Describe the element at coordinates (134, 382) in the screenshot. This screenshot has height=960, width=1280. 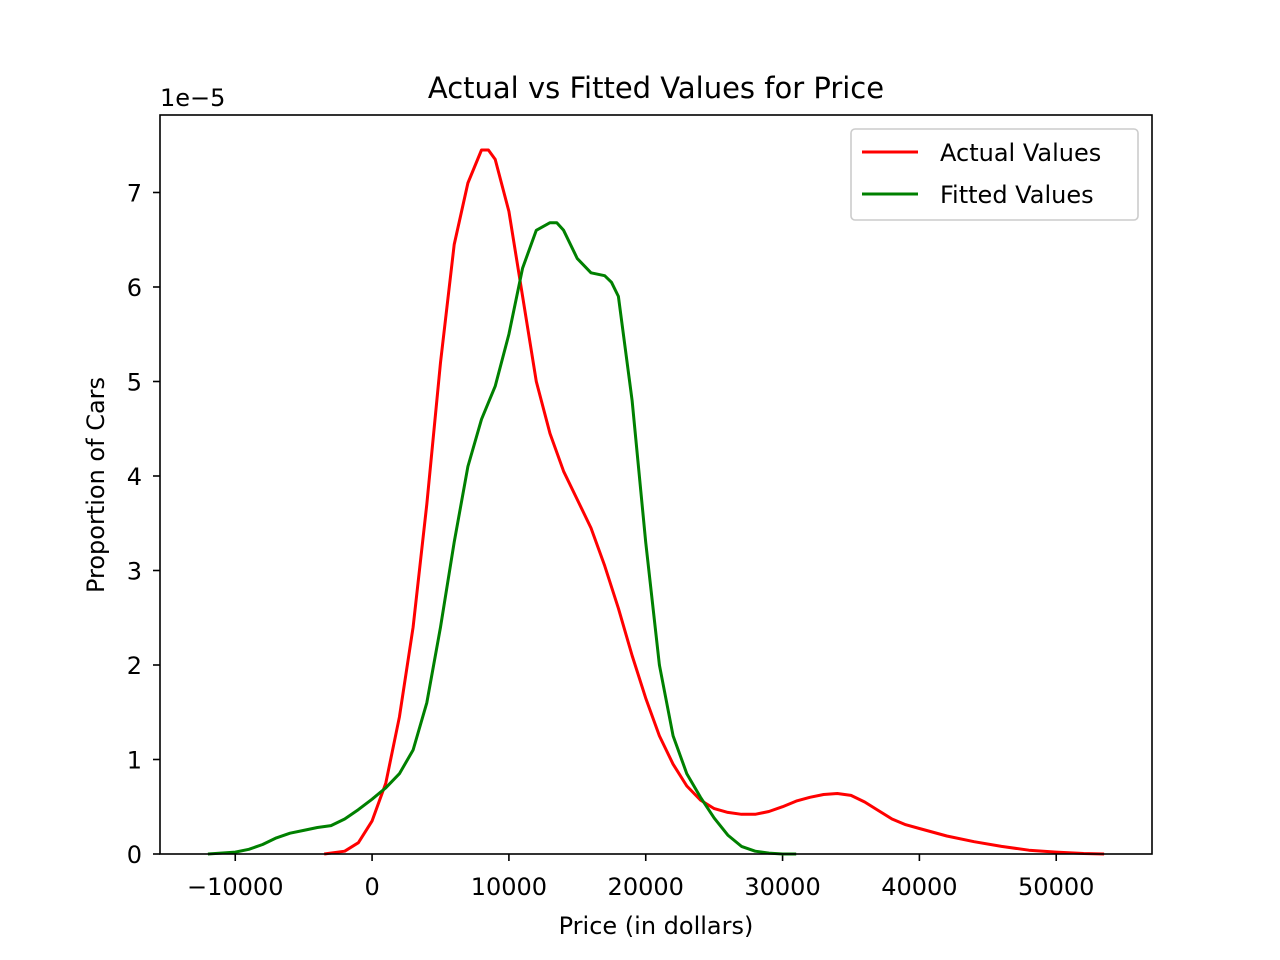
I see `y-tick-label: 5` at that location.